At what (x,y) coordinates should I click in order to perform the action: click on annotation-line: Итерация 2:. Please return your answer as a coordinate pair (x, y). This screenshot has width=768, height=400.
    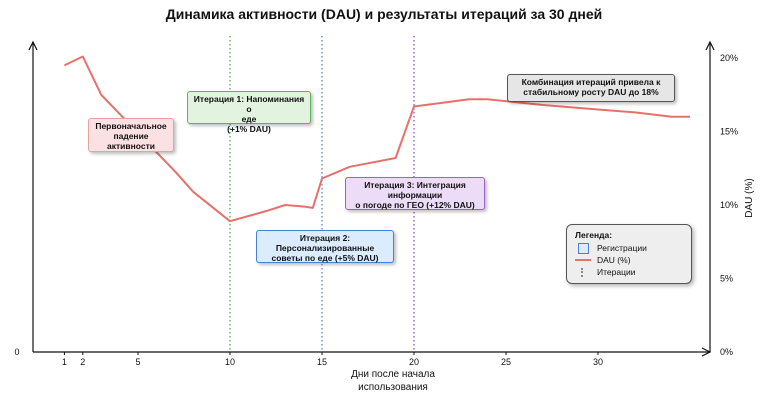
    Looking at the image, I should click on (325, 238).